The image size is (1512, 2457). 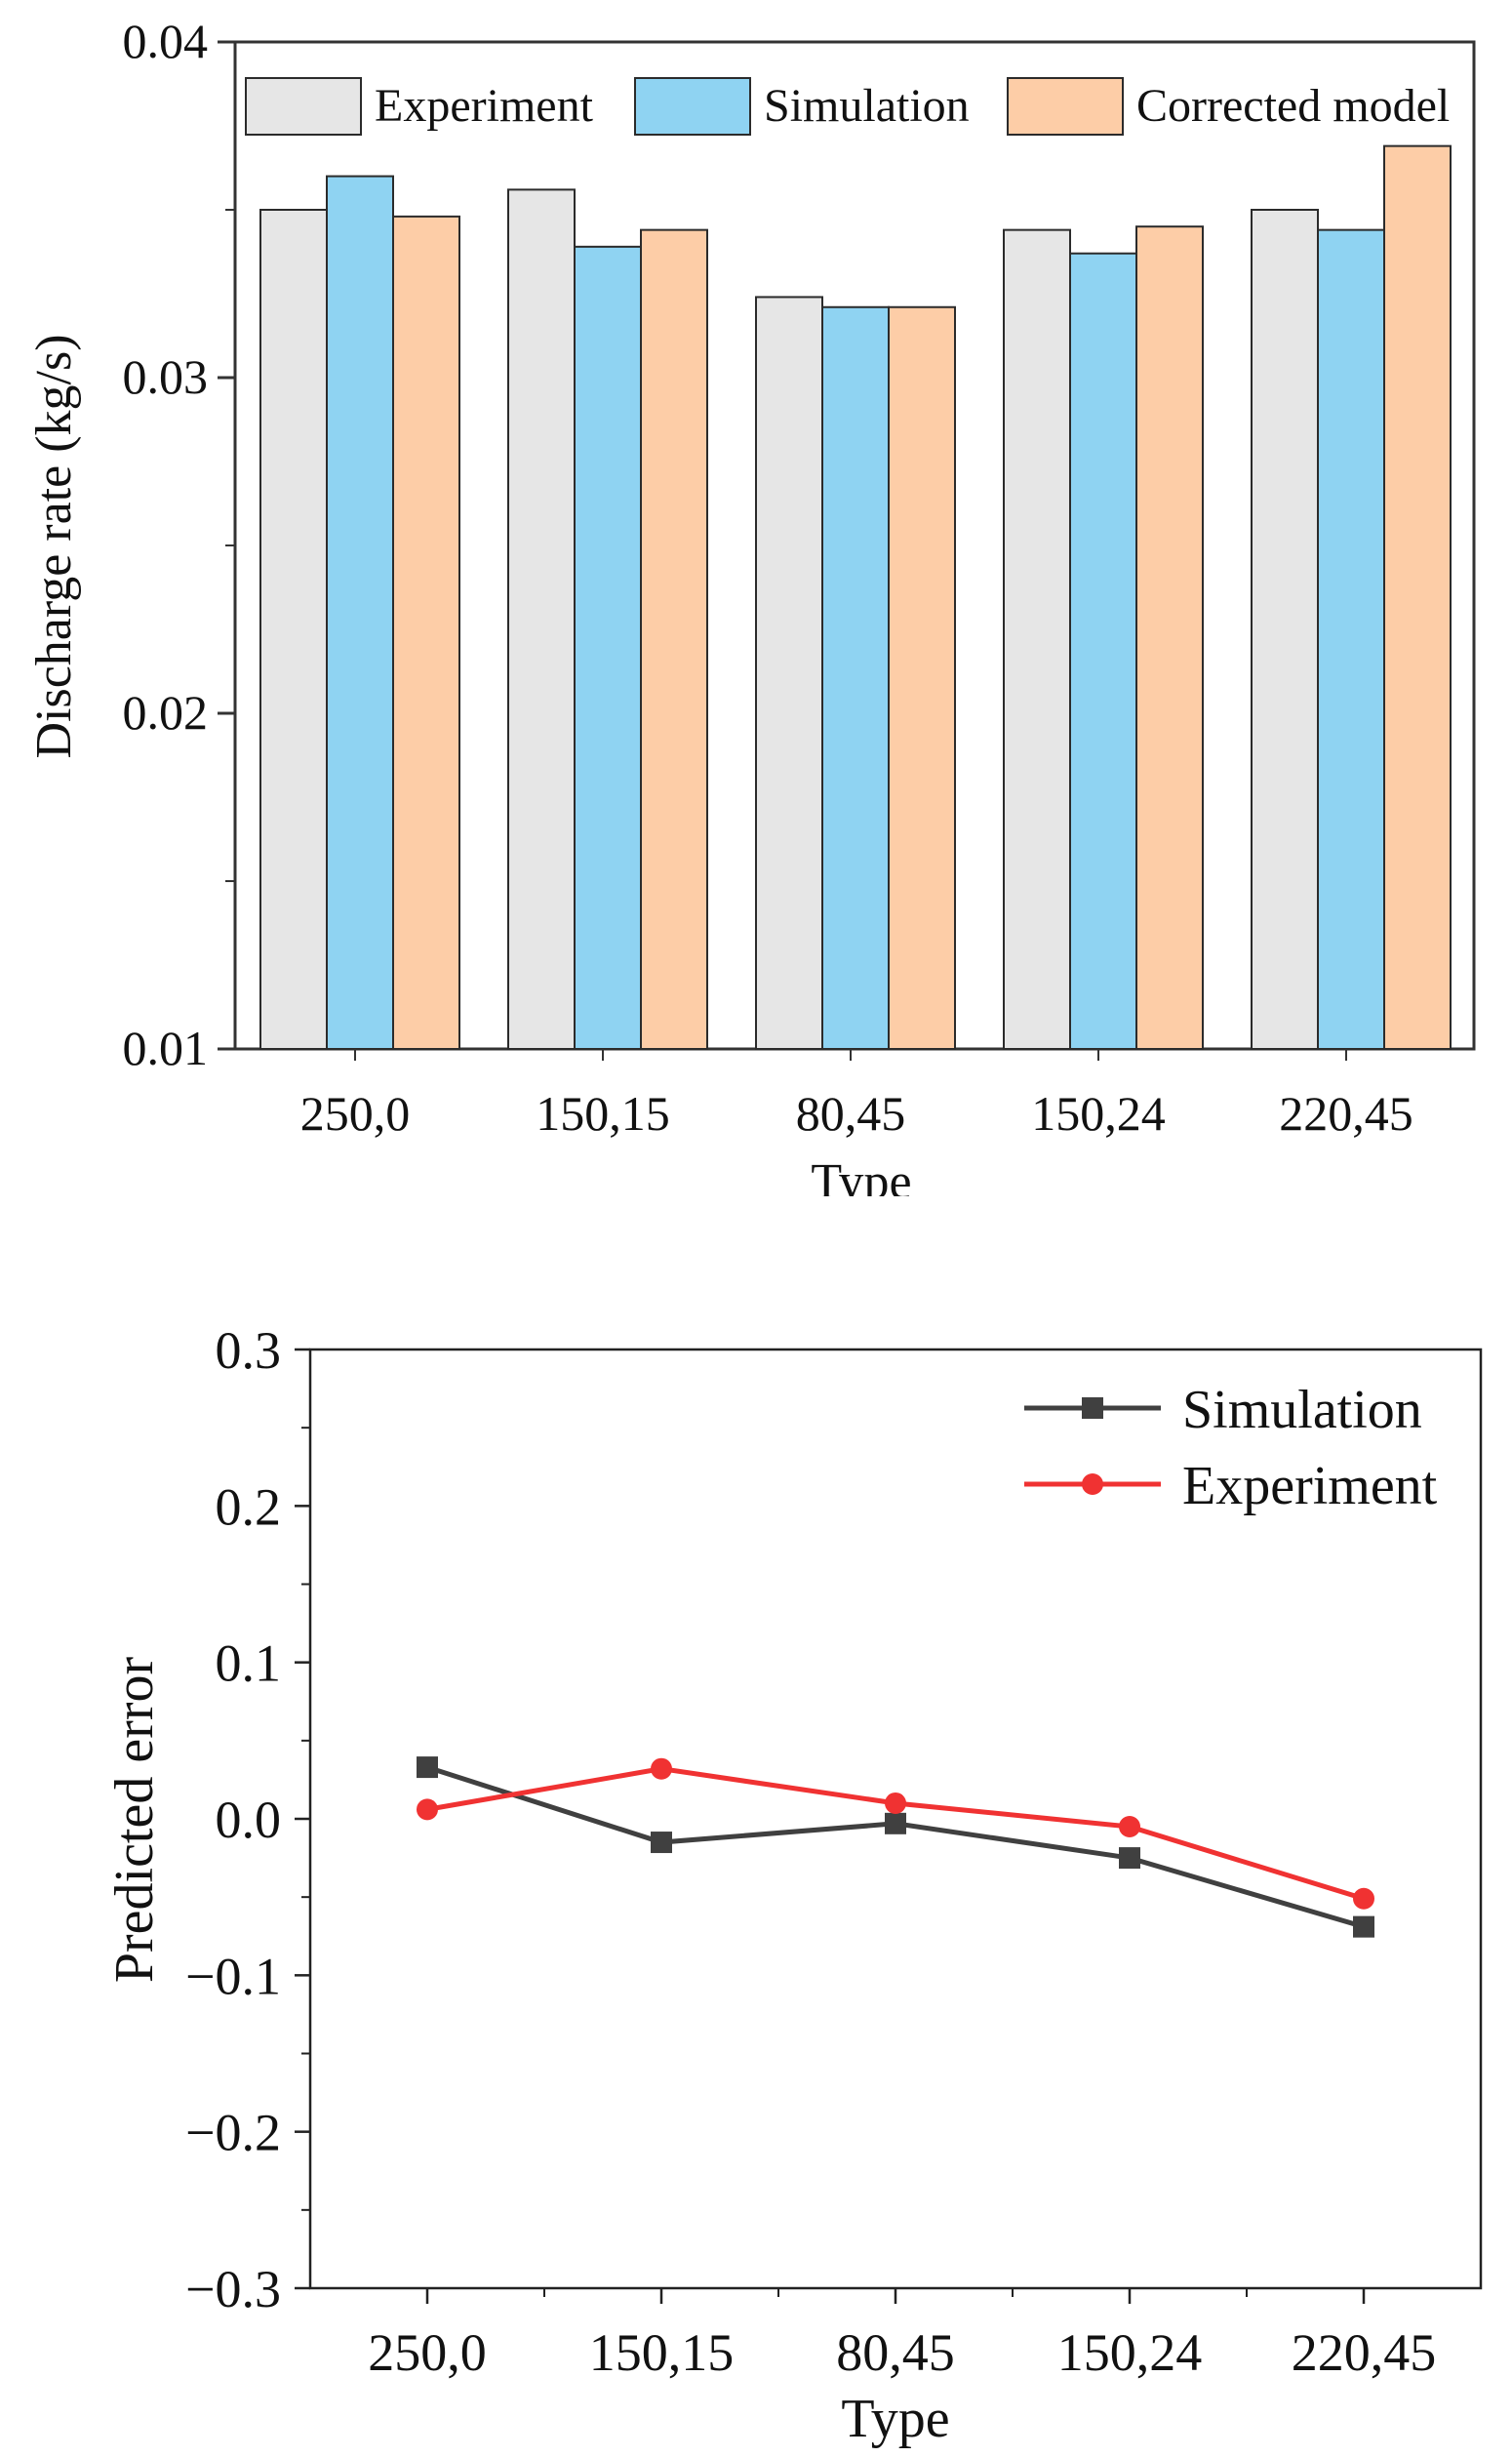 What do you see at coordinates (166, 41) in the screenshot?
I see `y-tick-label: 0.04` at bounding box center [166, 41].